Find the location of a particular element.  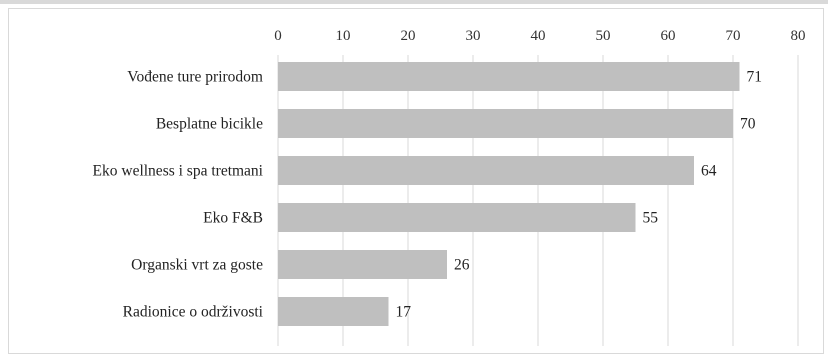

data-label-5: 17 is located at coordinates (404, 312).